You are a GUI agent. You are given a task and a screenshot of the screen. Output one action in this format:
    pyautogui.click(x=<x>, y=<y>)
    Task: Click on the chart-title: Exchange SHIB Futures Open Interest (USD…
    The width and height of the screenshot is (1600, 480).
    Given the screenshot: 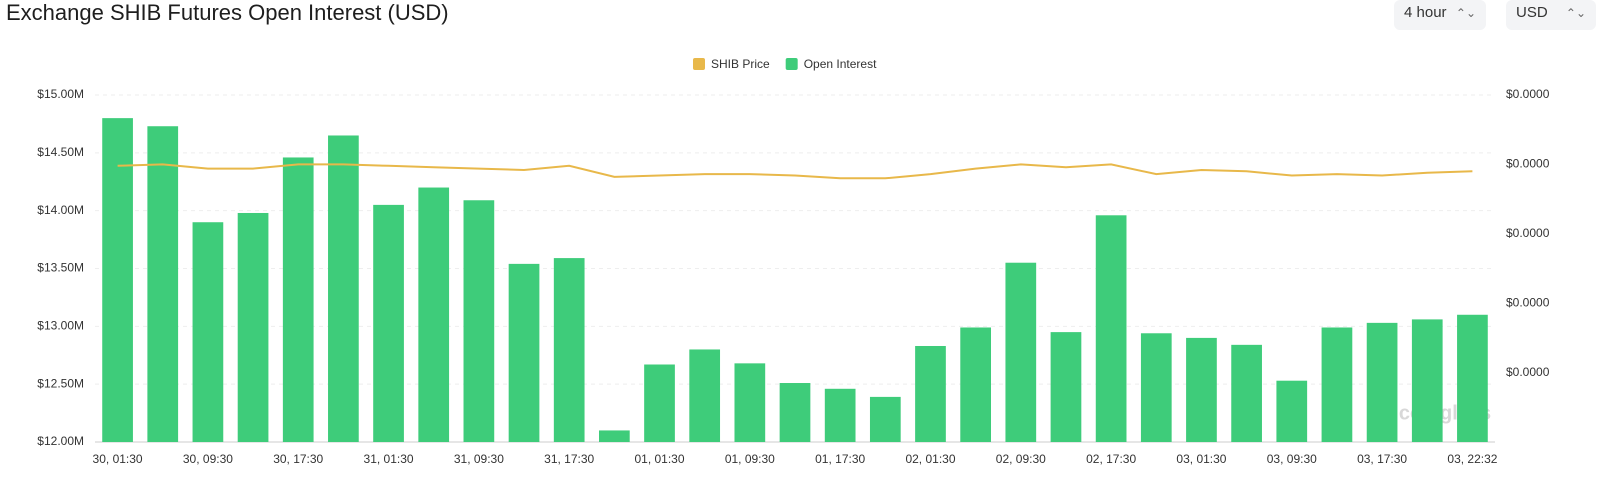 What is the action you would take?
    pyautogui.click(x=227, y=12)
    